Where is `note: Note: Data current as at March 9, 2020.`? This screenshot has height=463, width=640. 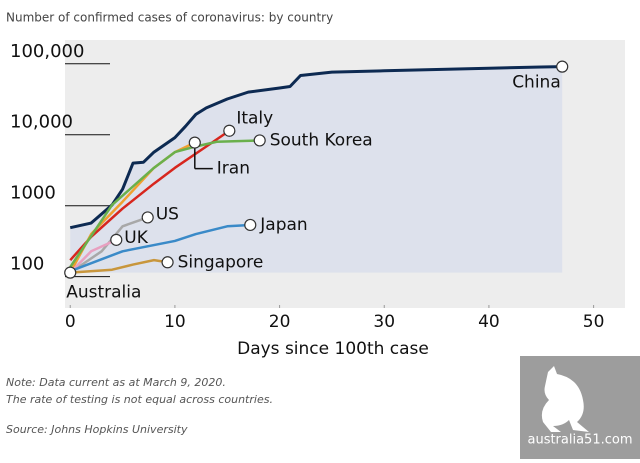
note: Note: Data current as at March 9, 2020. is located at coordinates (116, 382).